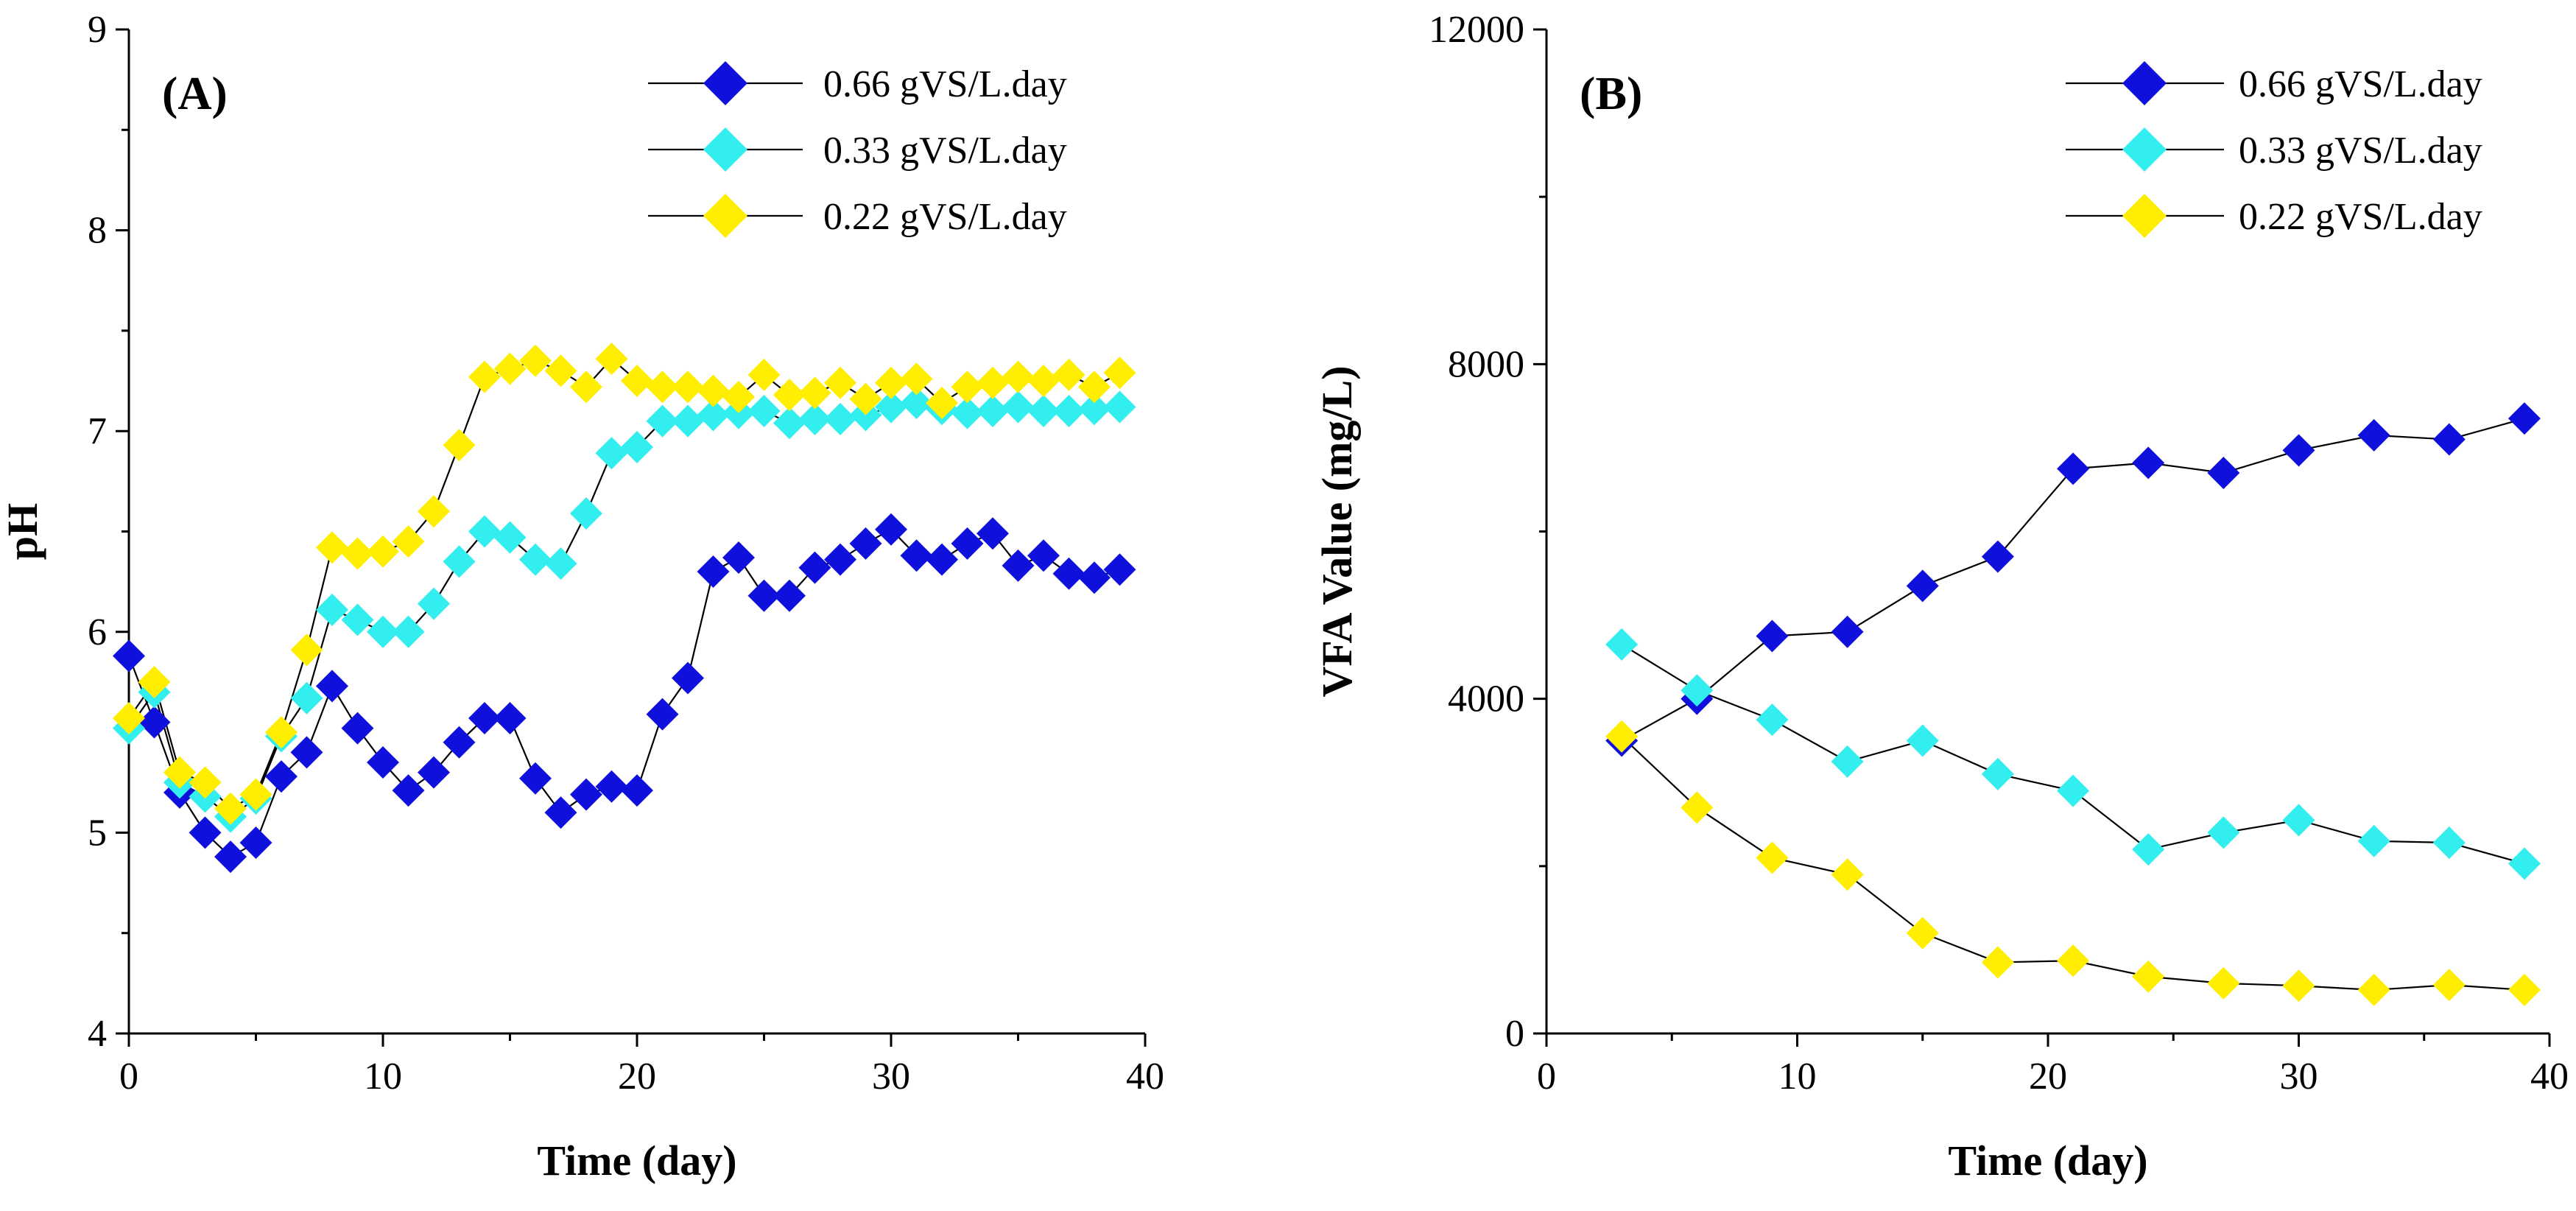  Describe the element at coordinates (1514, 1034) in the screenshot. I see `y-tick-label: 0` at that location.